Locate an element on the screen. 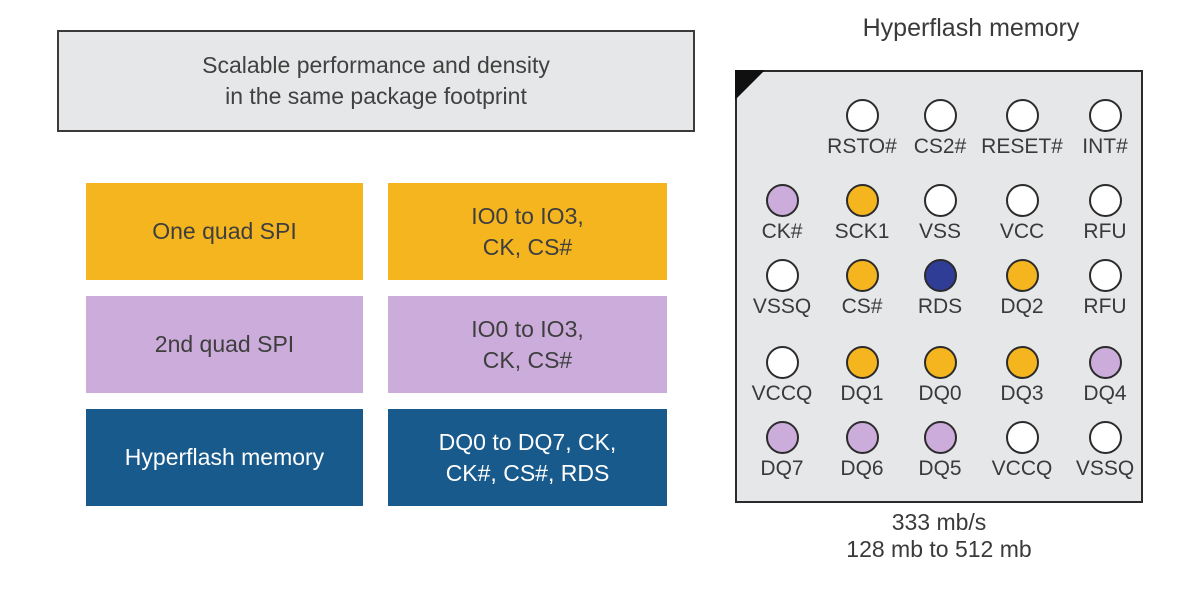 Image resolution: width=1200 pixels, height=591 pixels. ball-label-dq6: DQ6 is located at coordinates (862, 468).